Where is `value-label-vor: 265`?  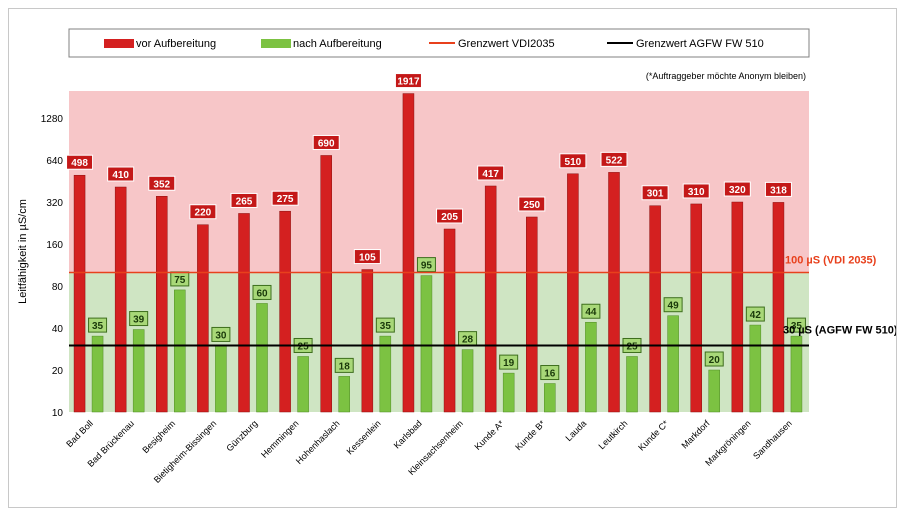
value-label-vor: 265 is located at coordinates (244, 201).